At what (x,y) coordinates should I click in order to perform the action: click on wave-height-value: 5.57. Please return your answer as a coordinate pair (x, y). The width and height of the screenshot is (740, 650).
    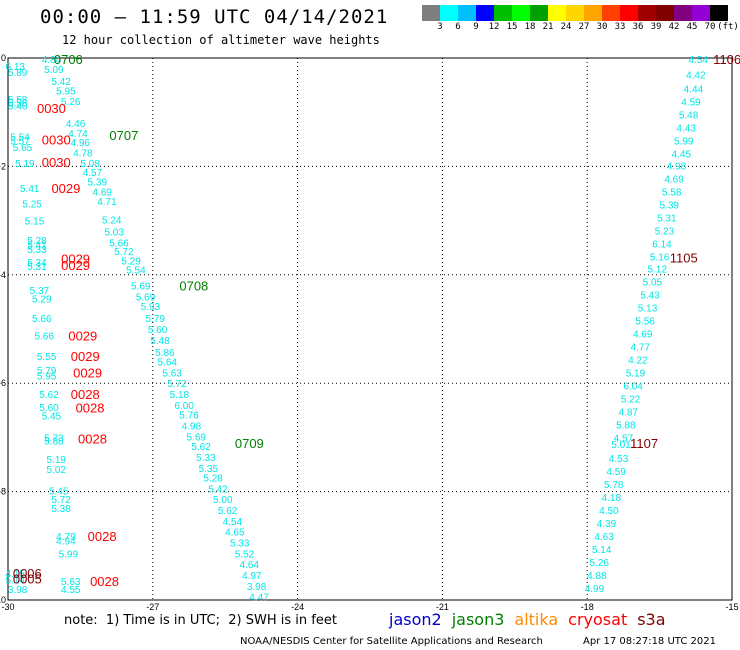
    Looking at the image, I should click on (20, 141).